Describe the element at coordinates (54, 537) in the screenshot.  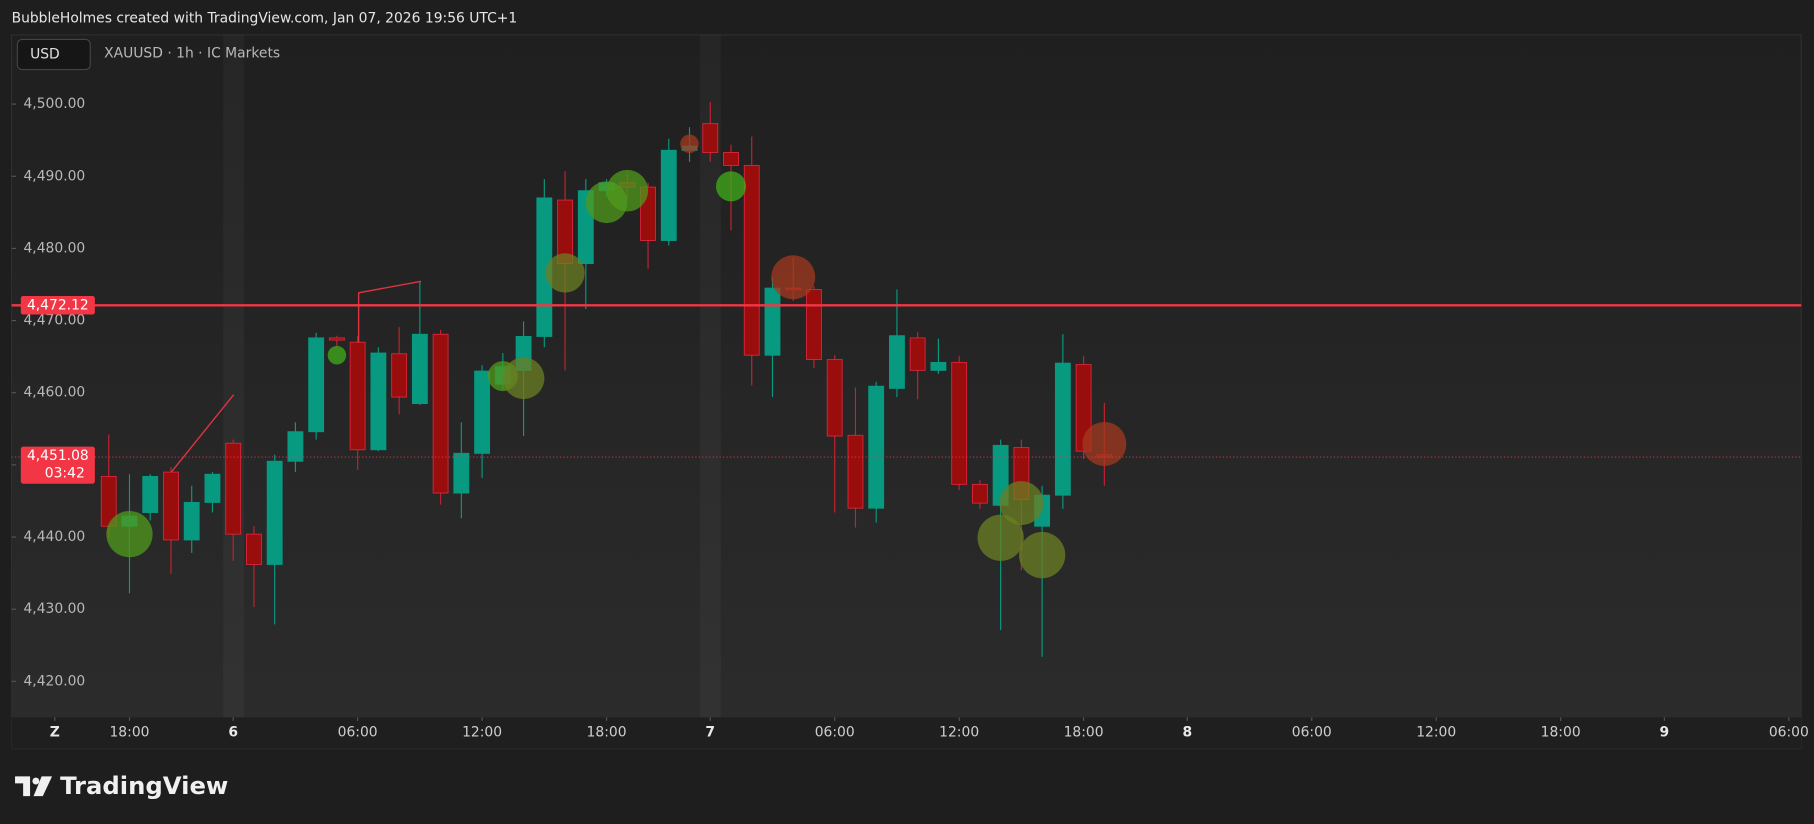
I see `y-tick-label: 4,440.00` at that location.